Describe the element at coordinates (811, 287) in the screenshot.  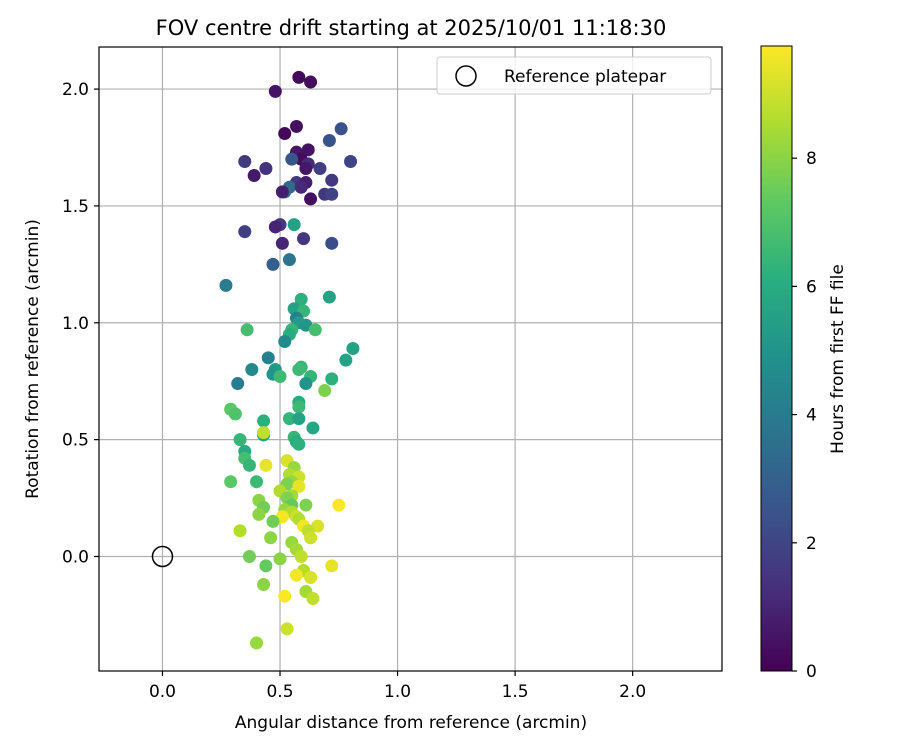
I see `colorbar-tick-label: 6` at that location.